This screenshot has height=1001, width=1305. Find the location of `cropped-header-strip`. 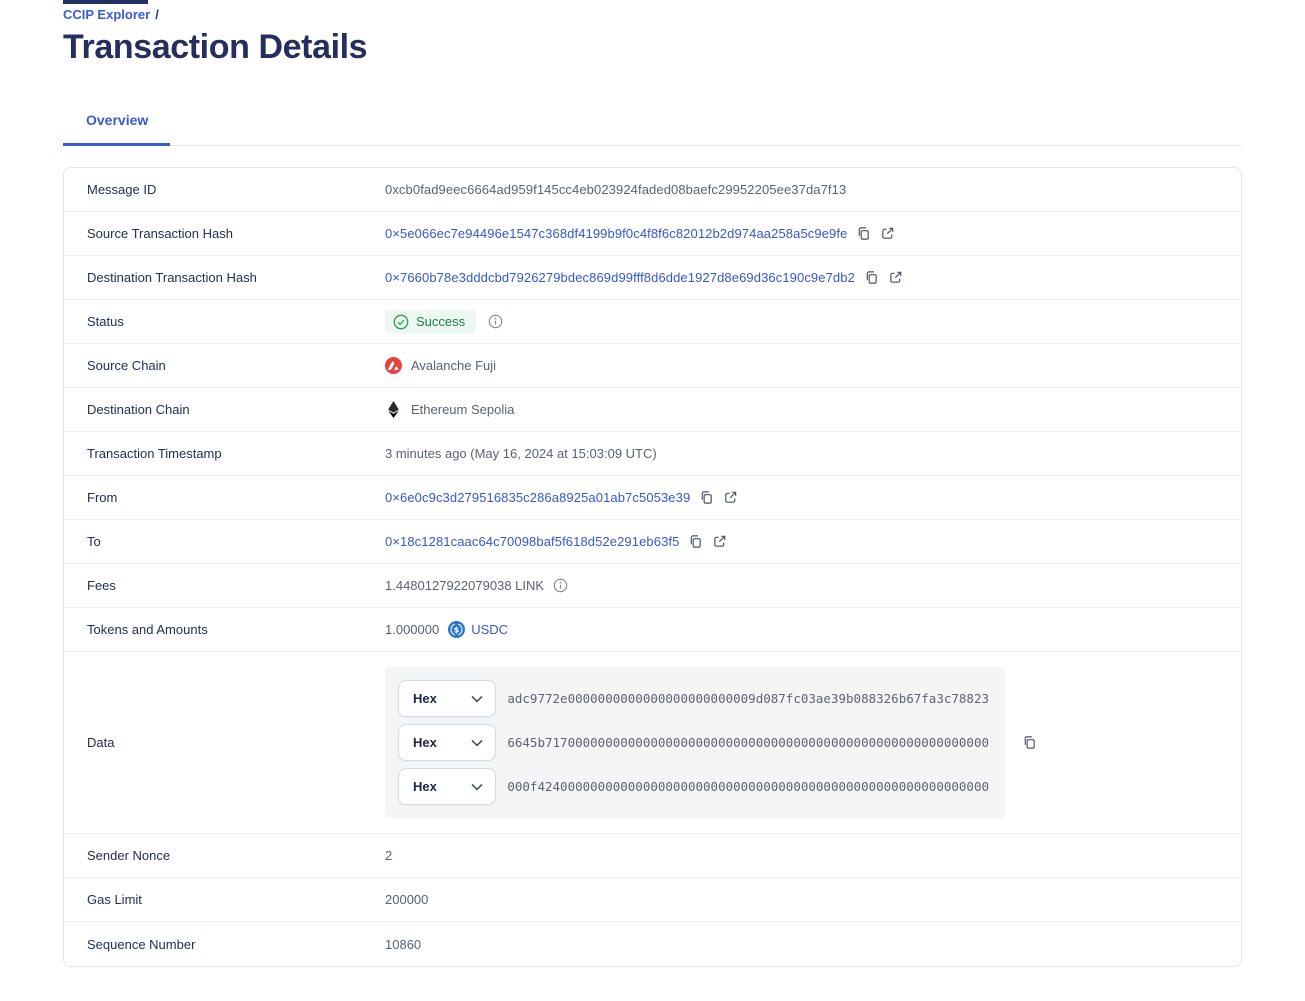

cropped-header-strip is located at coordinates (105, 2).